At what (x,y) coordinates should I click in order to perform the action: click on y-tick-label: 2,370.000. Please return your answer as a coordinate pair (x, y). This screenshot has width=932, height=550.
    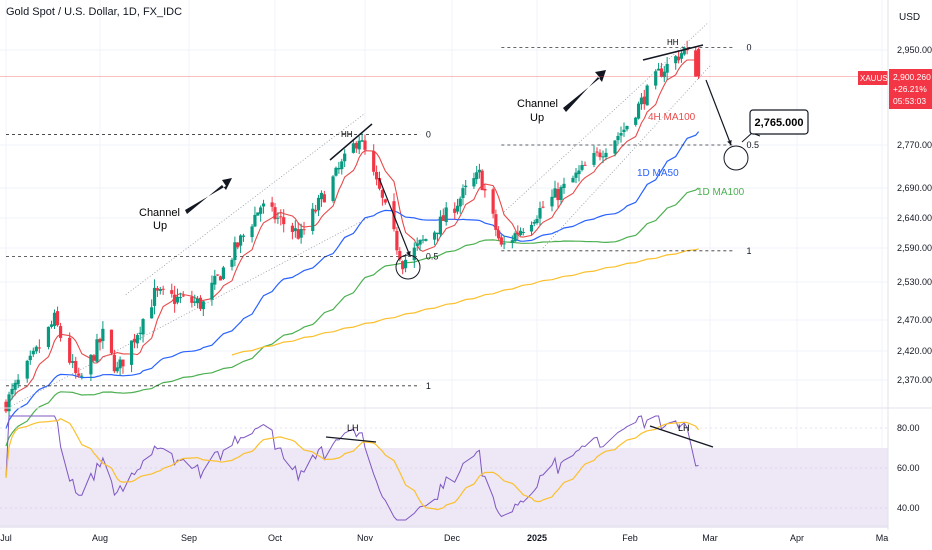
    Looking at the image, I should click on (914, 380).